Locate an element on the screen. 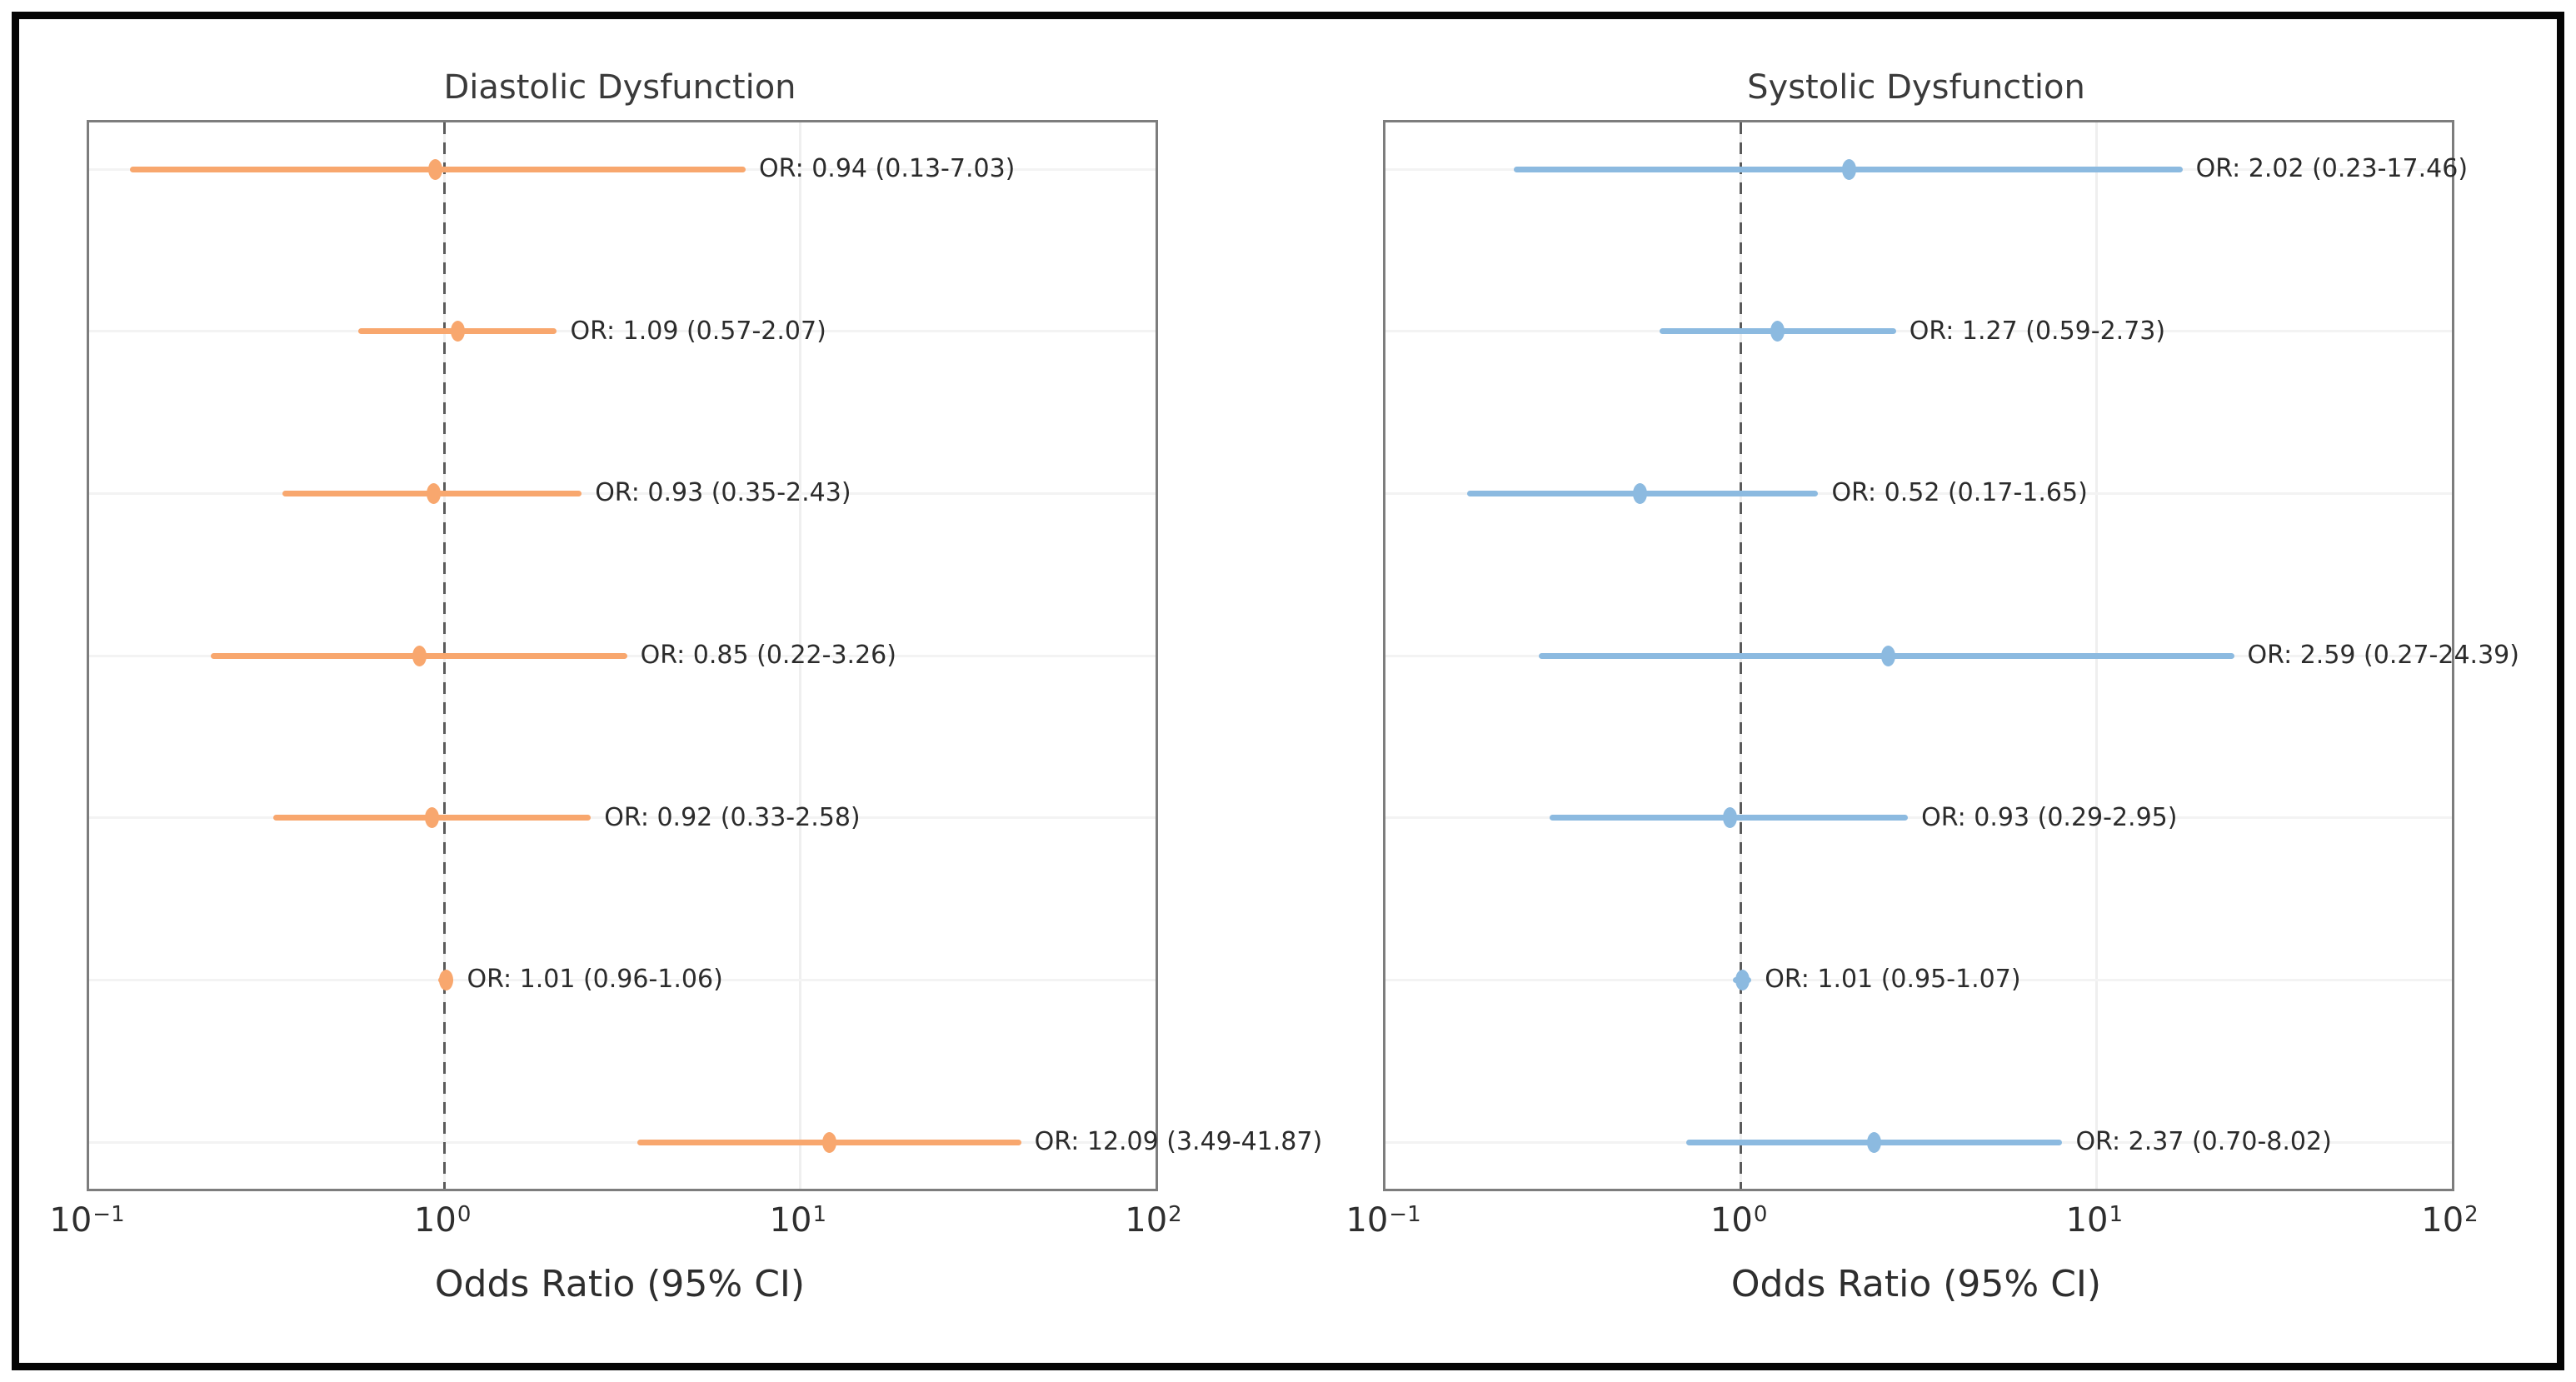 Image resolution: width=2576 pixels, height=1382 pixels. or-value-label: OR: 0.92 (0.33-2.58) is located at coordinates (732, 817).